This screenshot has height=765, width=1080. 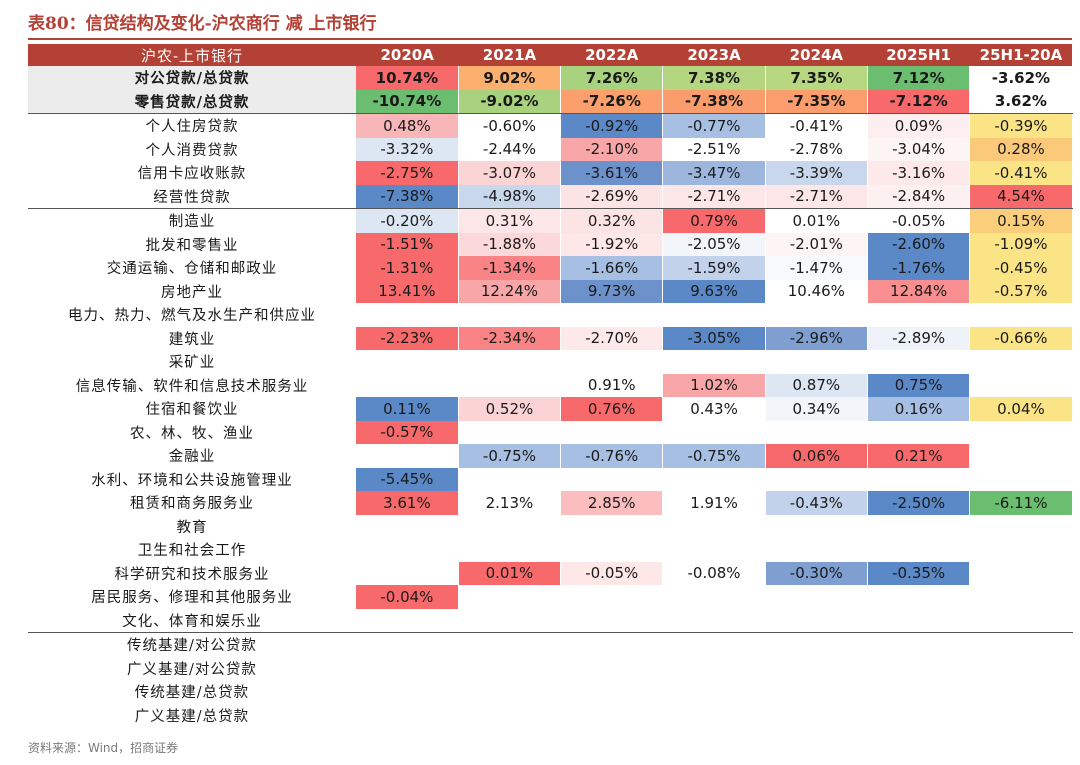 I want to click on value-cell: -3.47%, so click(x=714, y=173).